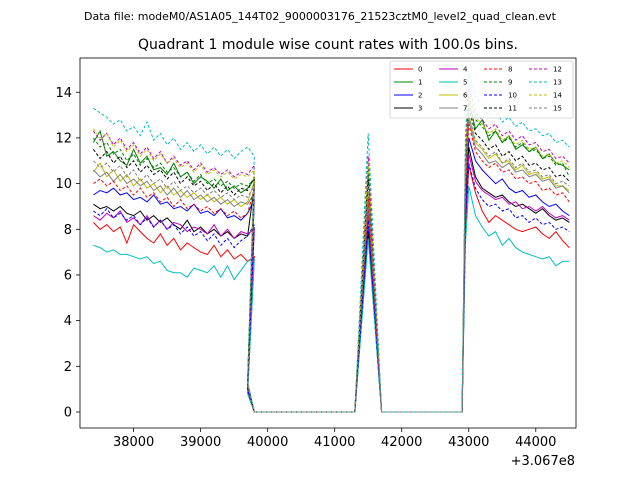 This screenshot has width=640, height=480. Describe the element at coordinates (481, 89) in the screenshot. I see `legend-frame` at that location.